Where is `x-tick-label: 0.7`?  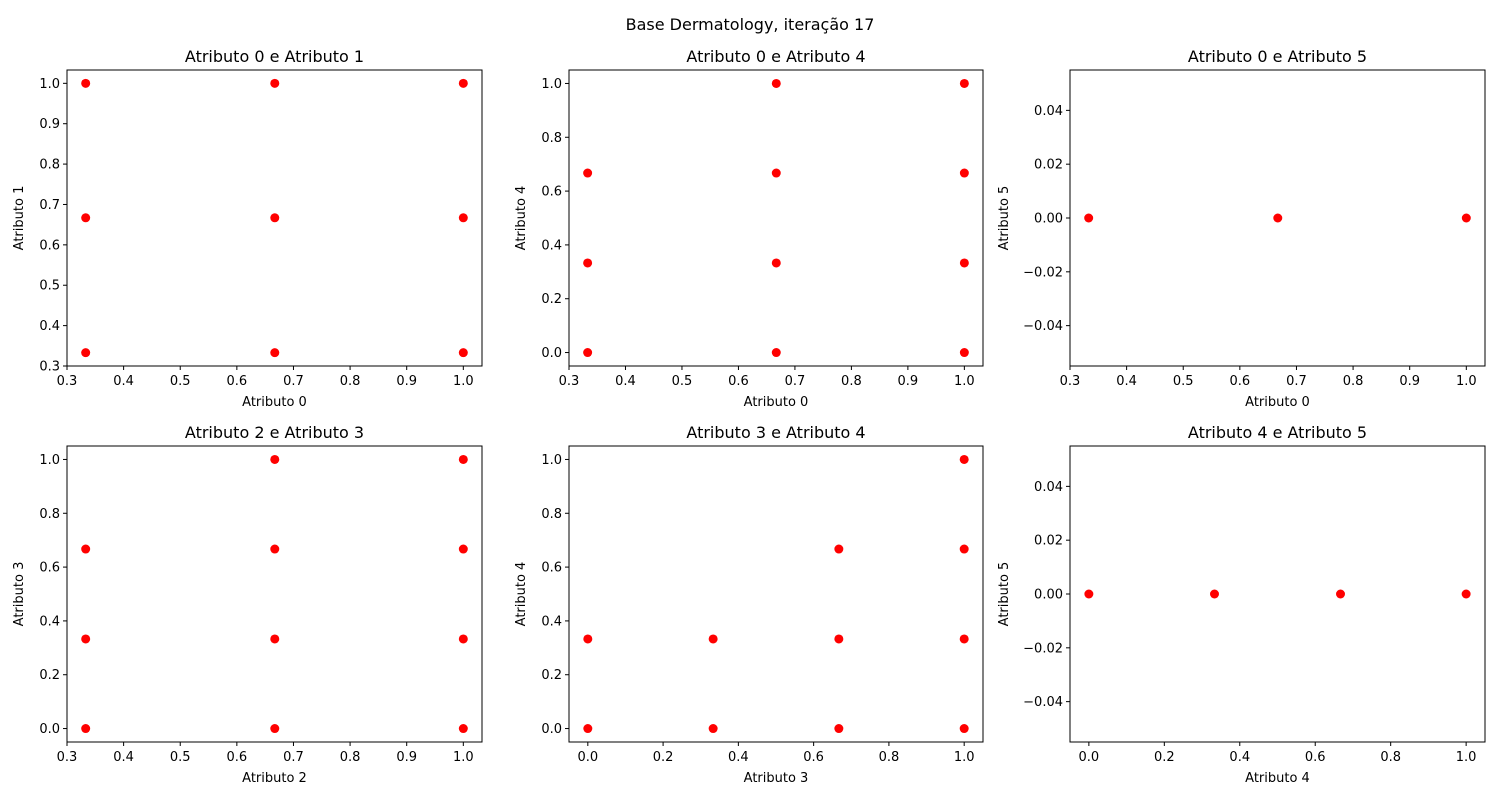
x-tick-label: 0.7 is located at coordinates (795, 381).